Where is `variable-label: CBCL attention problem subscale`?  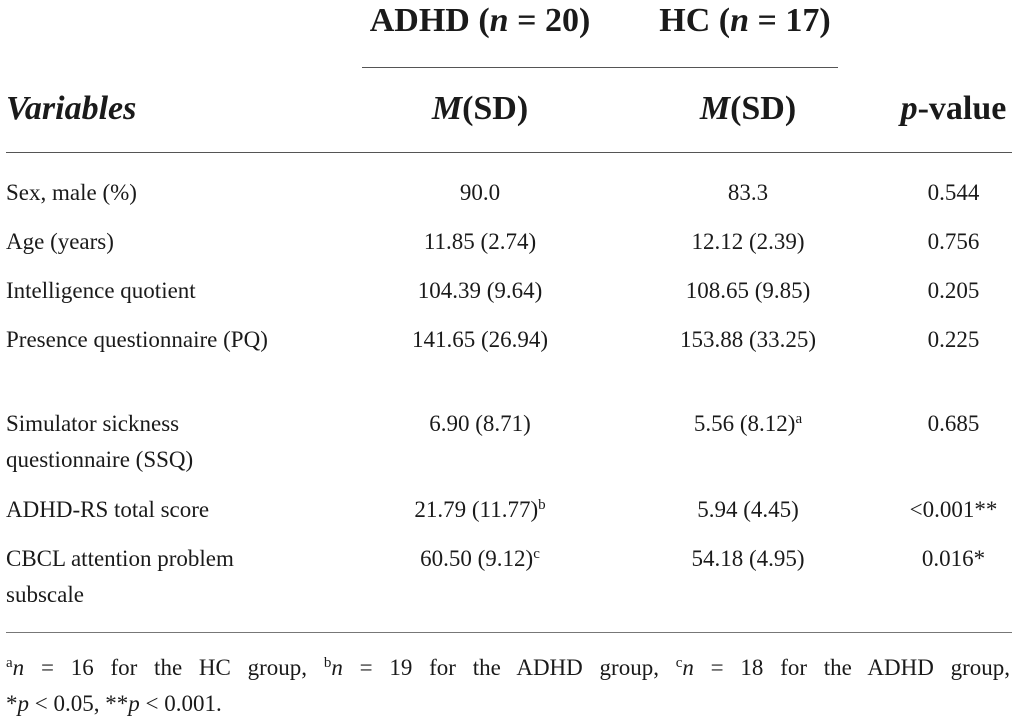 variable-label: CBCL attention problem subscale is located at coordinates (120, 576).